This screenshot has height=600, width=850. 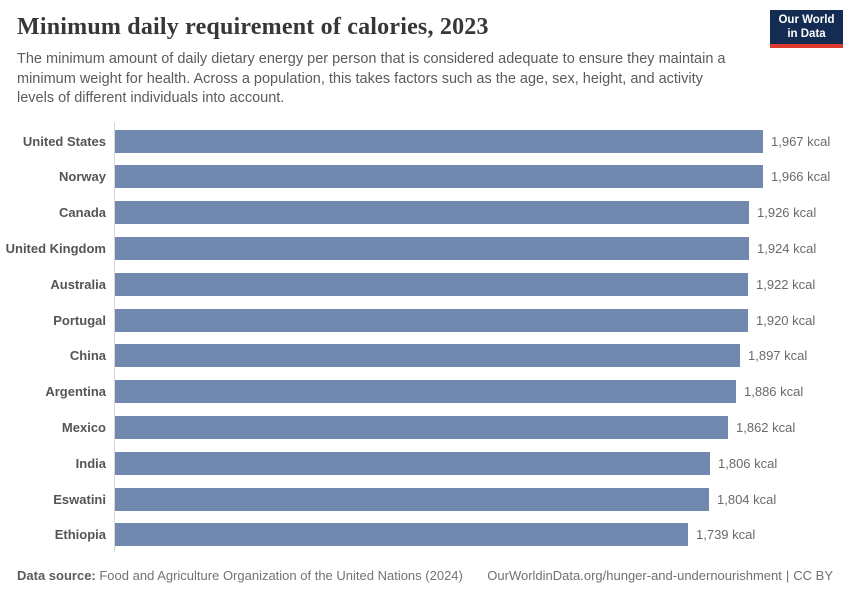 I want to click on value-label: 1,966 kcal, so click(x=801, y=176).